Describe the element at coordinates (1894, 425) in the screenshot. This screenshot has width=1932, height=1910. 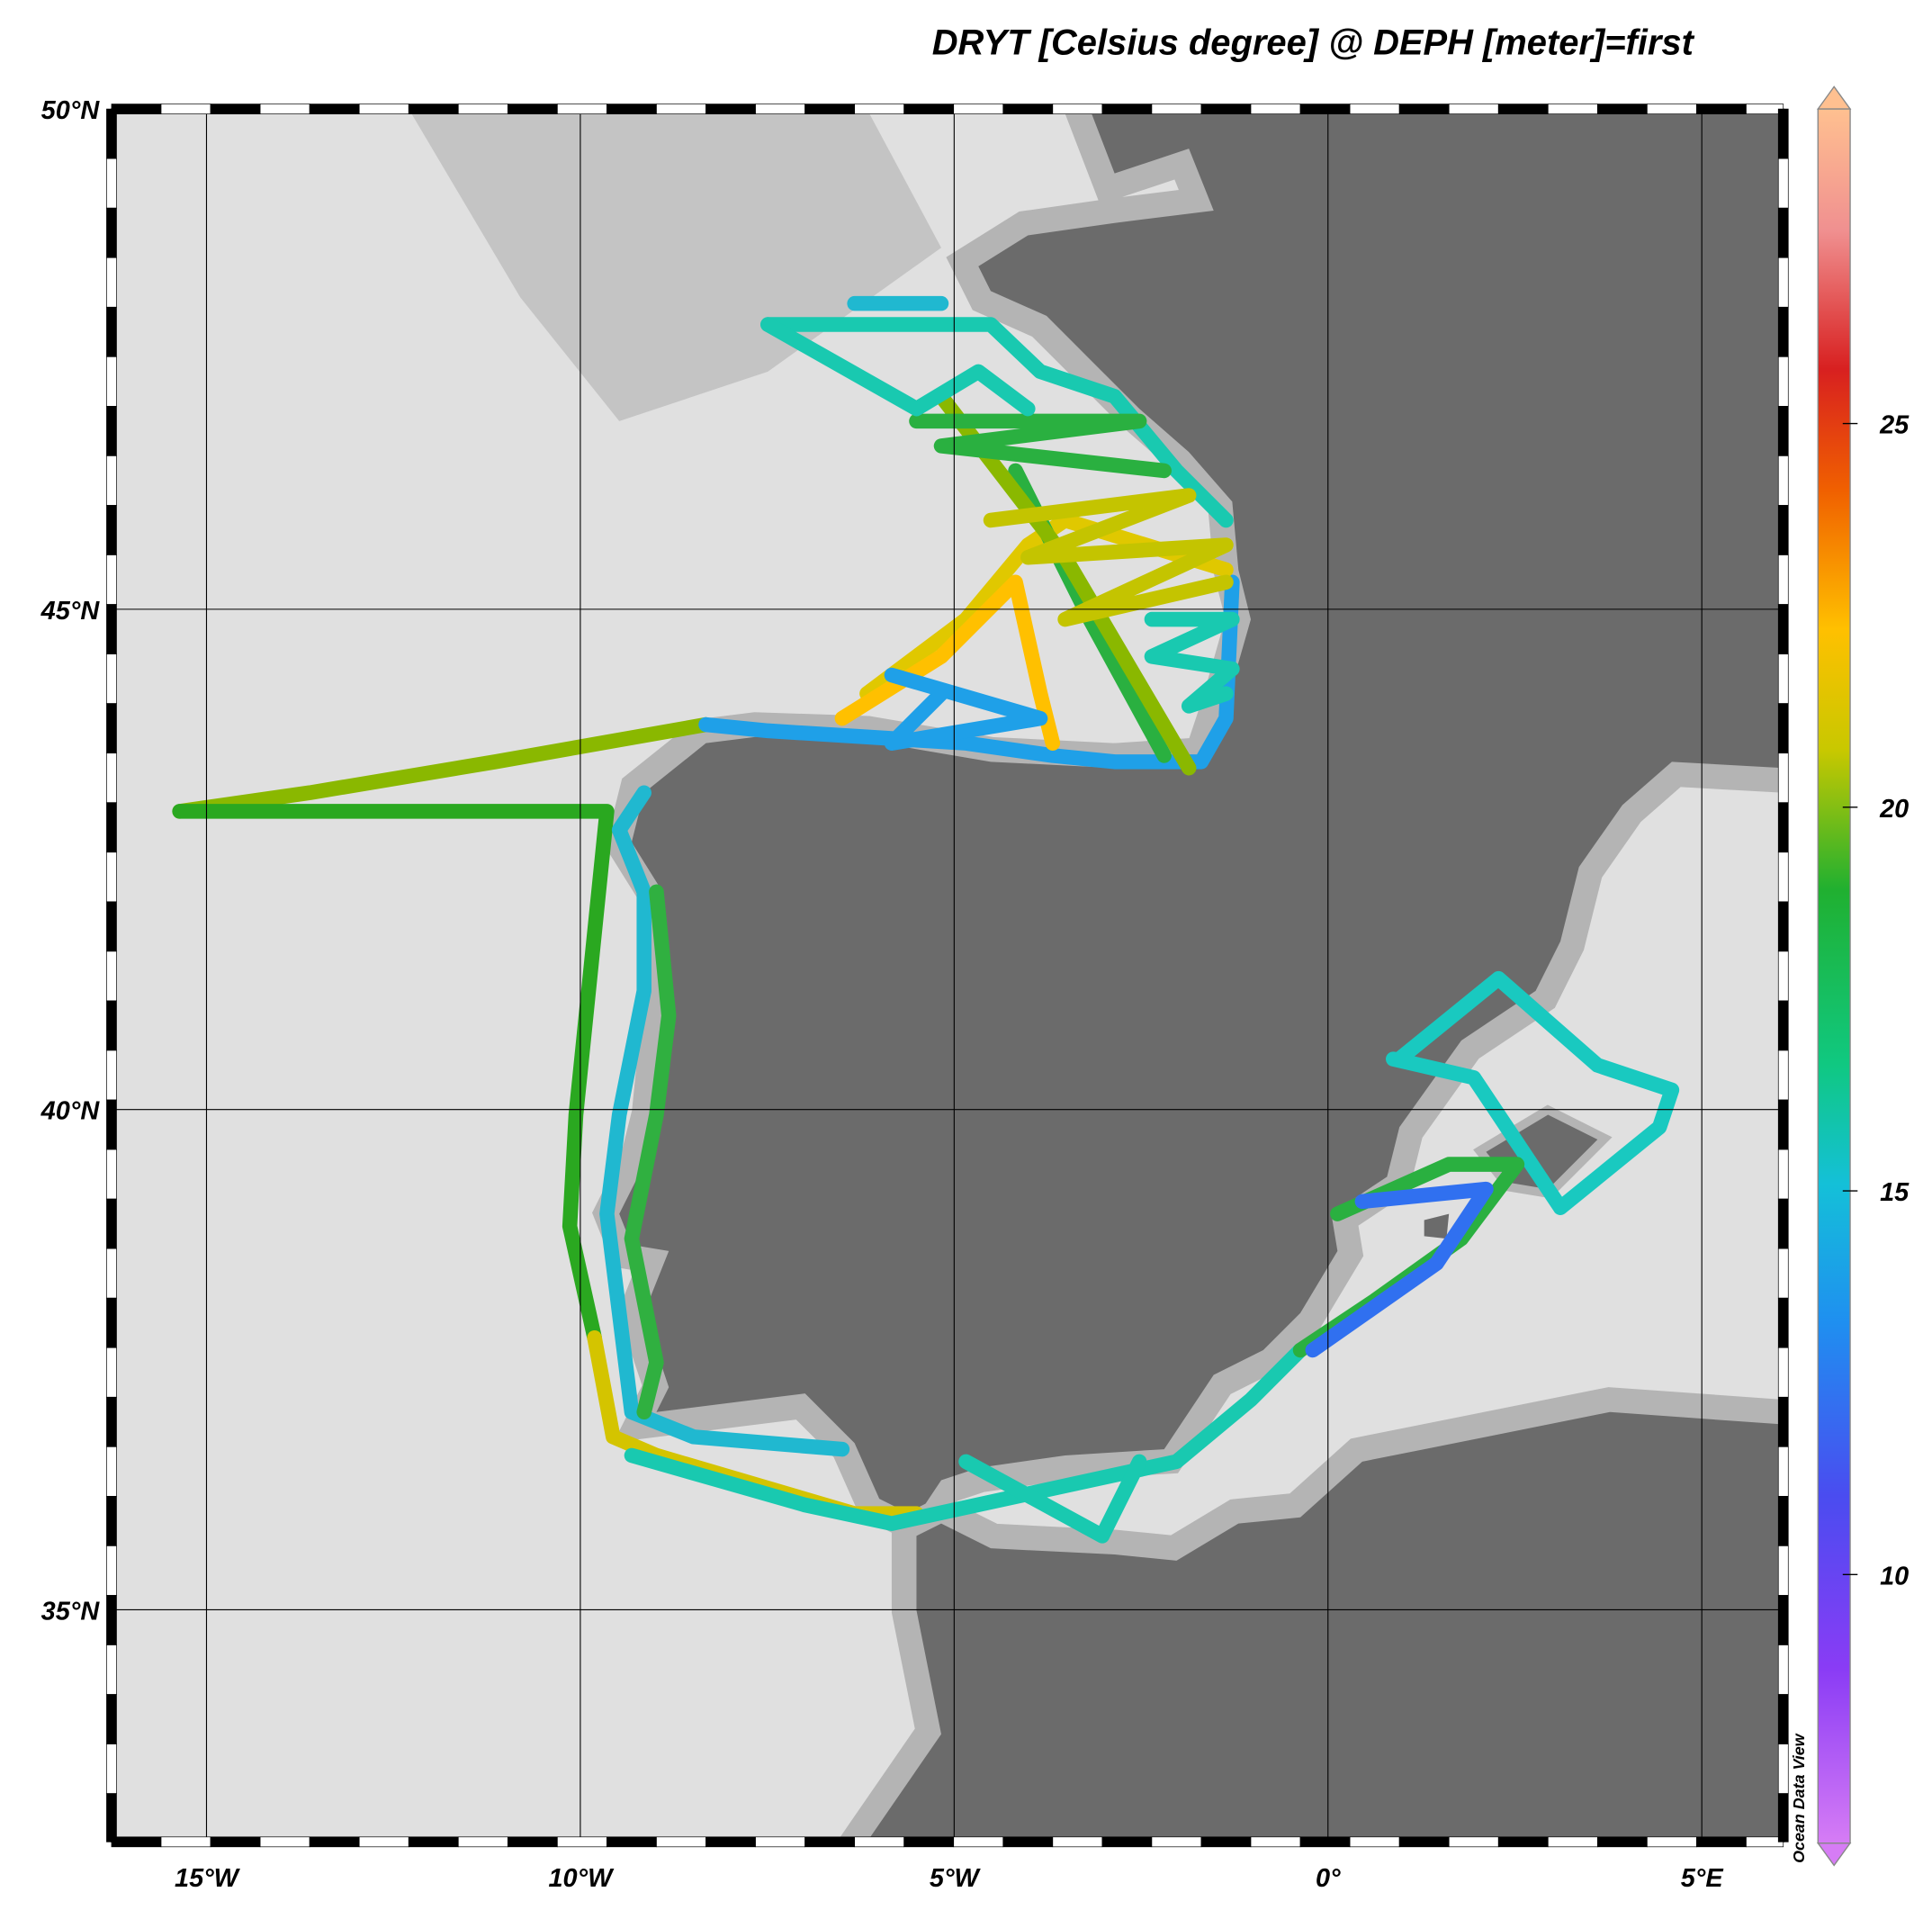
I see `colorbar-tick-label: 25` at that location.